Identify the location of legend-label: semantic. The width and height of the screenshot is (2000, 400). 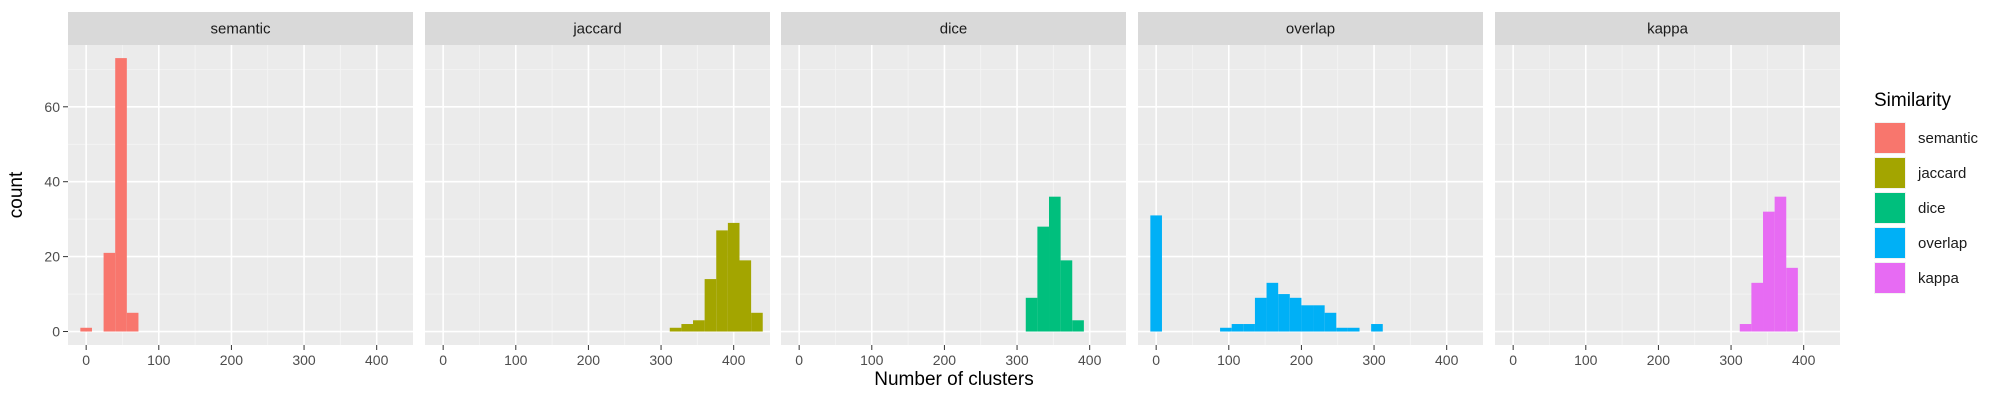
(1948, 138).